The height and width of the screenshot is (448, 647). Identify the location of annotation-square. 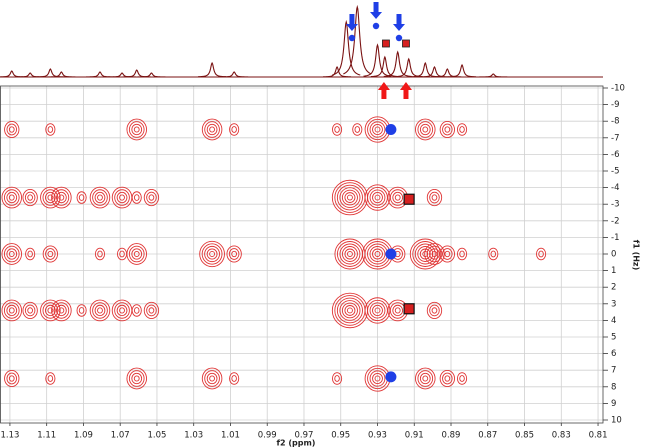
(386, 43).